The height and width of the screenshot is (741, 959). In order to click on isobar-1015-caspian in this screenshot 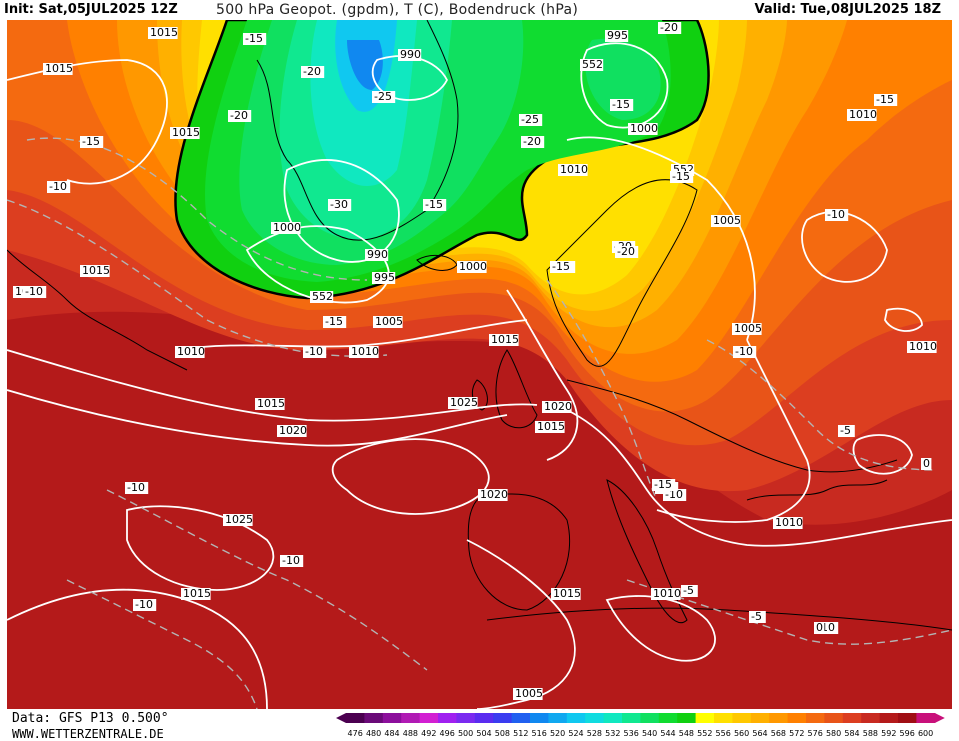, I will do `click(882, 454)`.